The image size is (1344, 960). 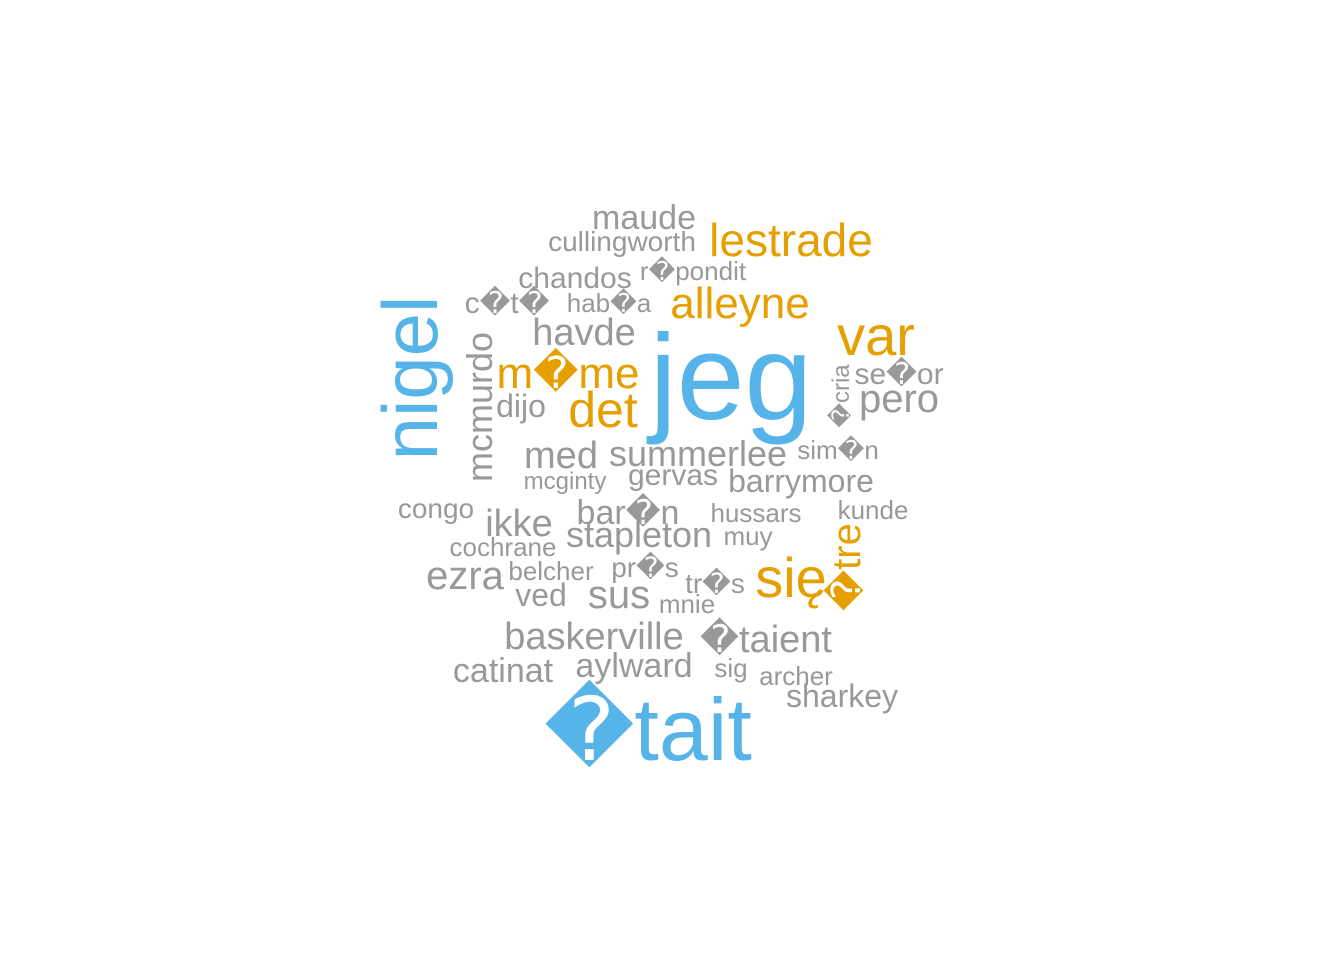 What do you see at coordinates (730, 377) in the screenshot?
I see `word-0: jeg` at bounding box center [730, 377].